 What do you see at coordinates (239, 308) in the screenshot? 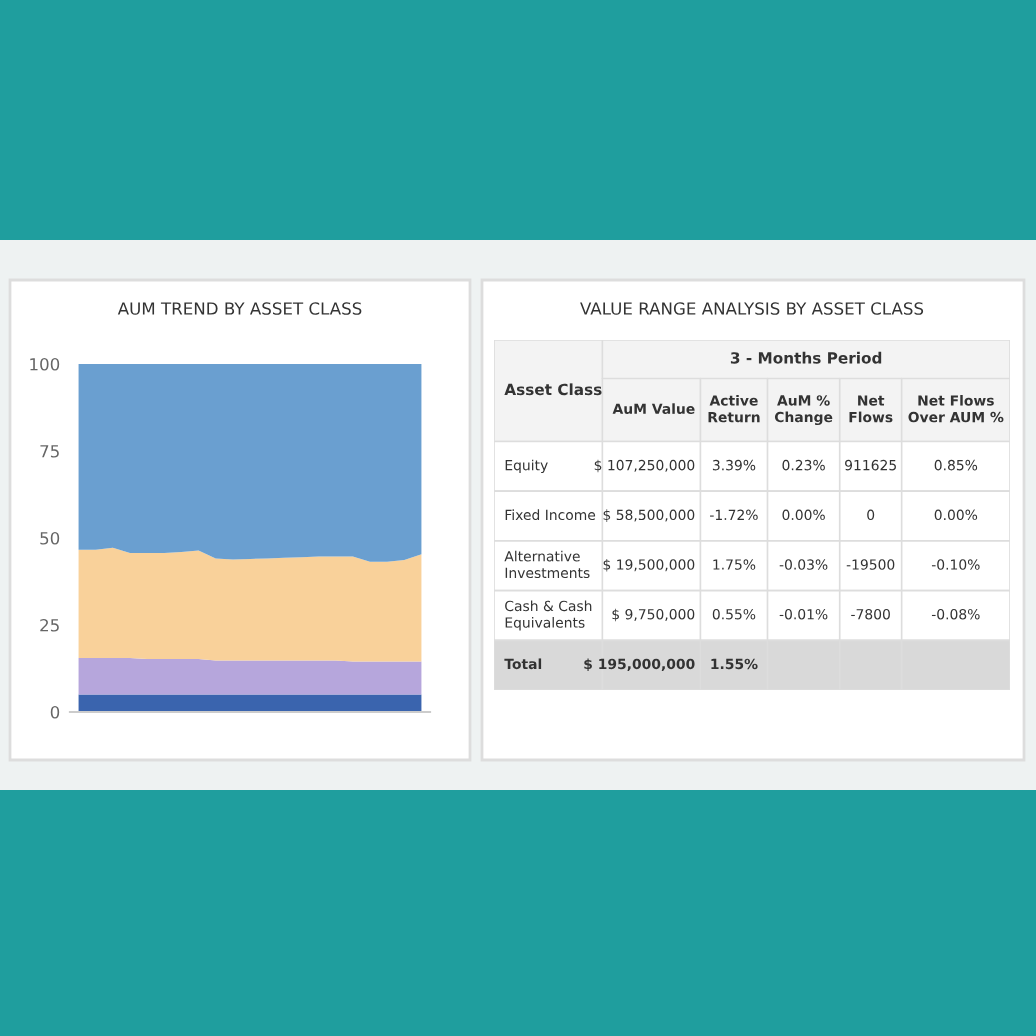
I see `chart-title: AUM TREND BY ASSET CLASS` at bounding box center [239, 308].